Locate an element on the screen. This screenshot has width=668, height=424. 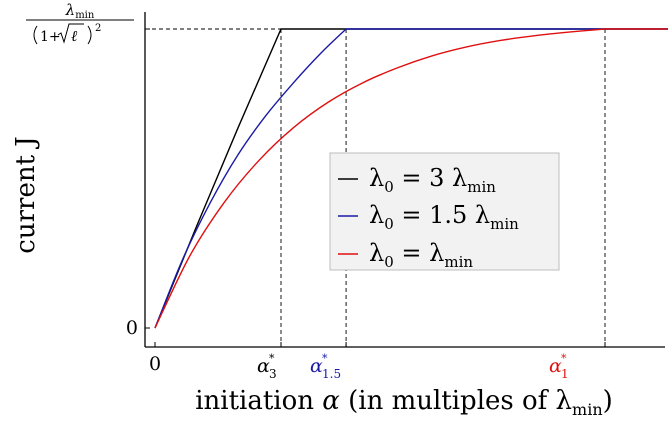
y-tick-label-zero: 0 is located at coordinates (132, 328).